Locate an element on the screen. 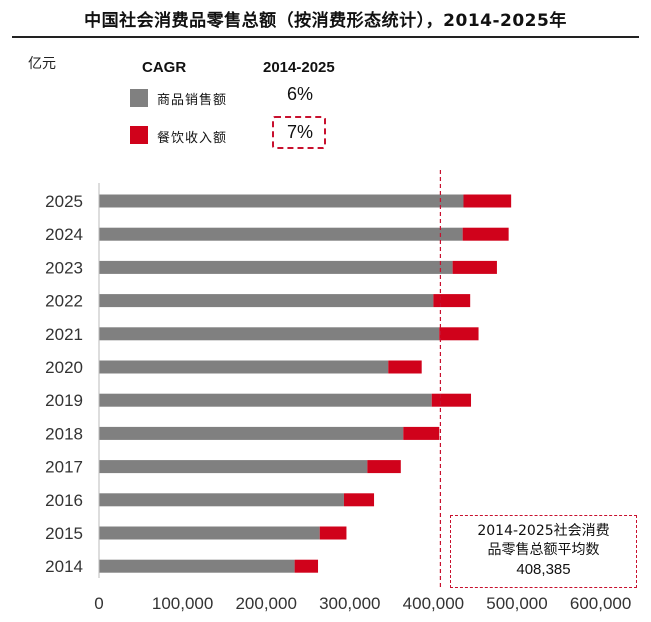 Image resolution: width=651 pixels, height=622 pixels. x-tick-0: 0 is located at coordinates (98, 603).